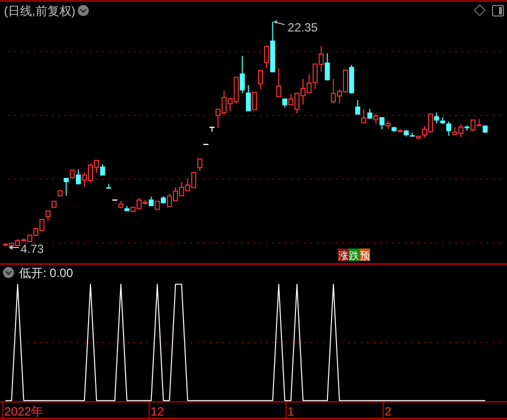  Describe the element at coordinates (157, 411) in the screenshot. I see `x-tick-label: 12` at that location.